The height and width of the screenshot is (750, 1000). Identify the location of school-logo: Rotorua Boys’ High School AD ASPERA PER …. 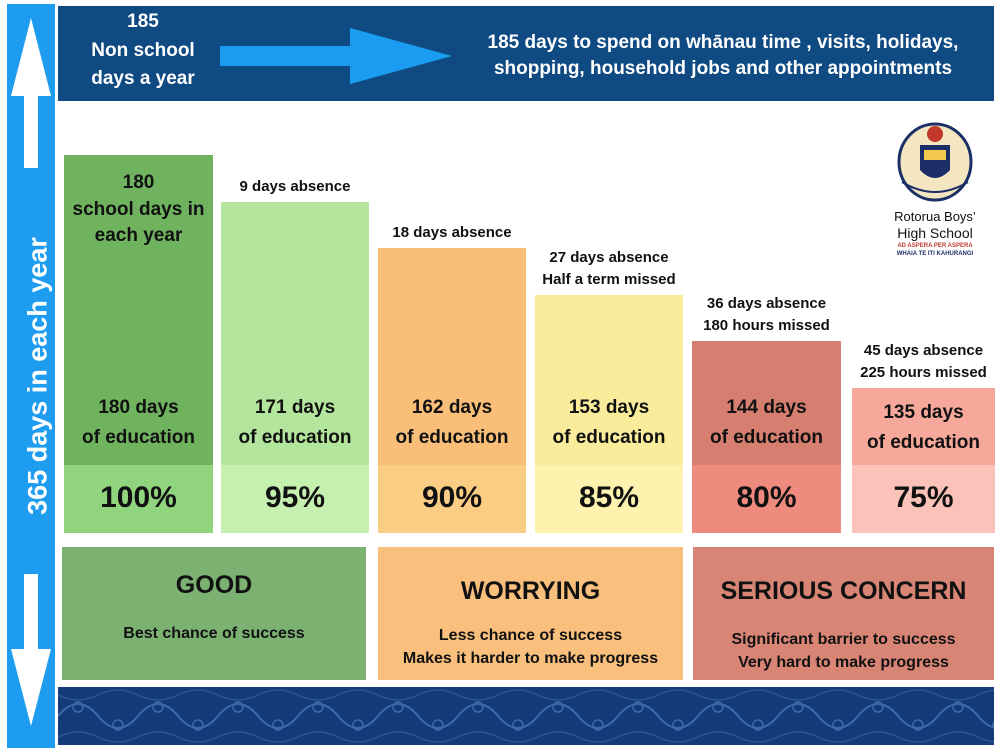
(935, 190).